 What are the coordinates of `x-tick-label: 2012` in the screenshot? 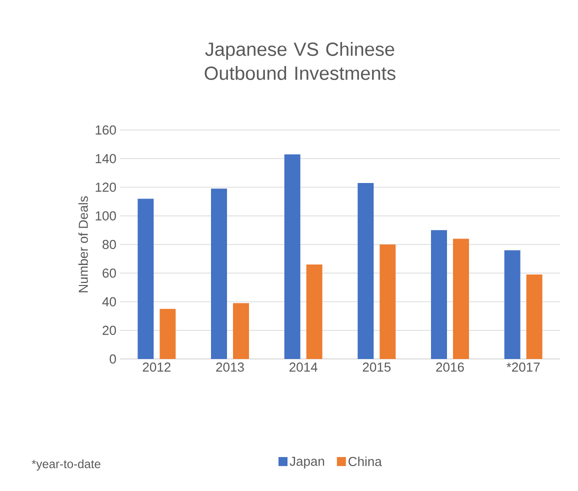 It's located at (156, 367).